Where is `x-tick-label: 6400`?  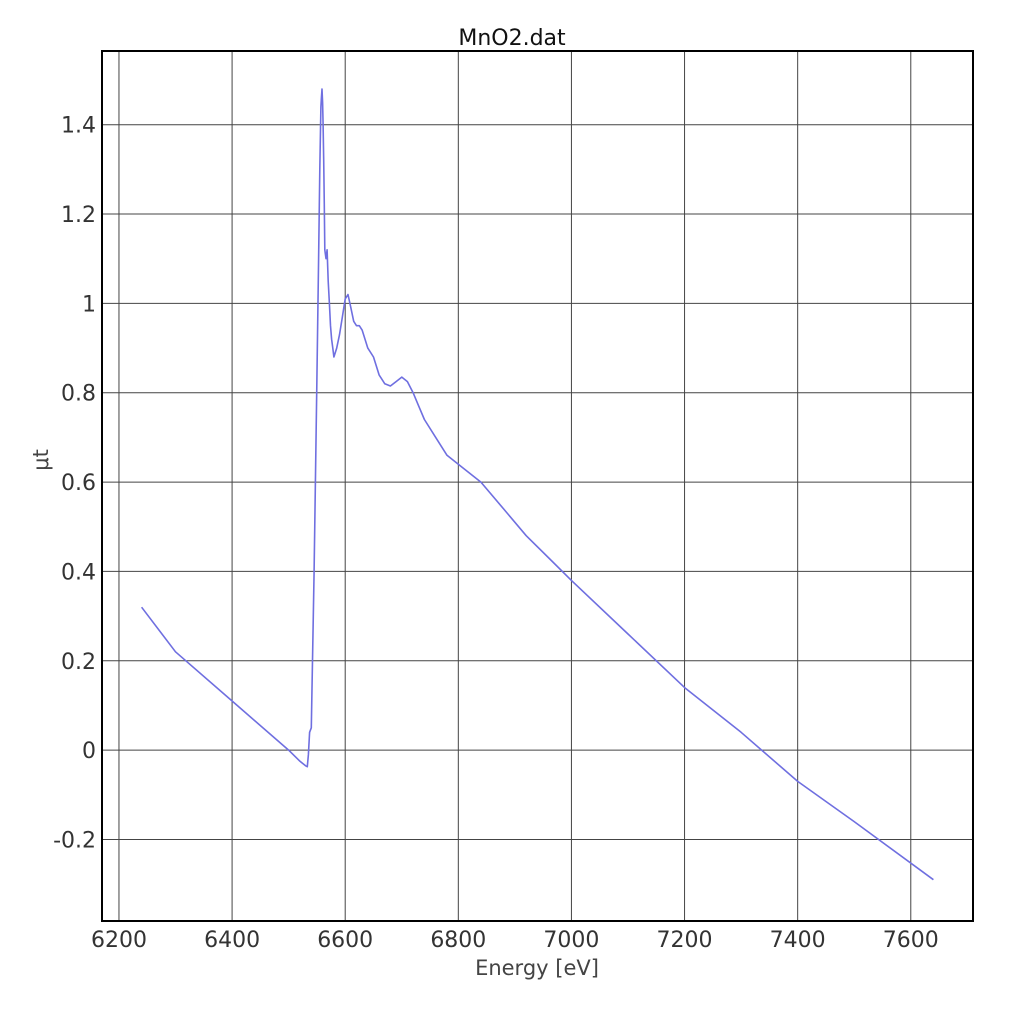
x-tick-label: 6400 is located at coordinates (232, 940).